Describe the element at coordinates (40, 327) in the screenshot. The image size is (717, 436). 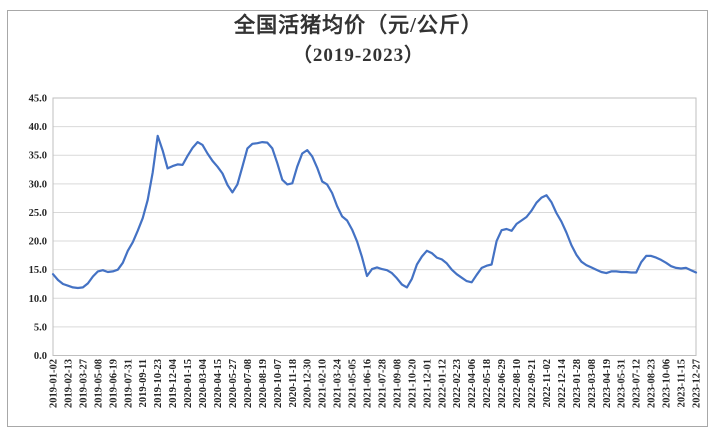
I see `y-axis-tick-label: 5.0` at that location.